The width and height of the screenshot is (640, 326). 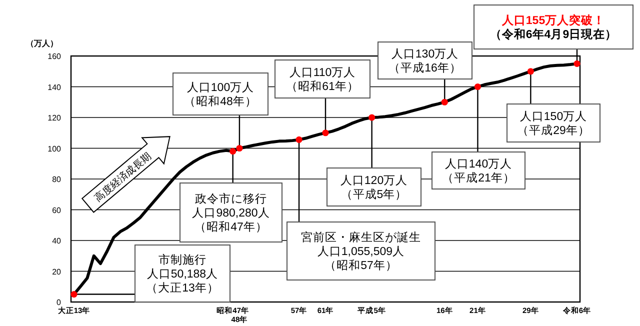 What do you see at coordinates (42, 43) in the screenshot?
I see `y-axis-title: （万人）` at bounding box center [42, 43].